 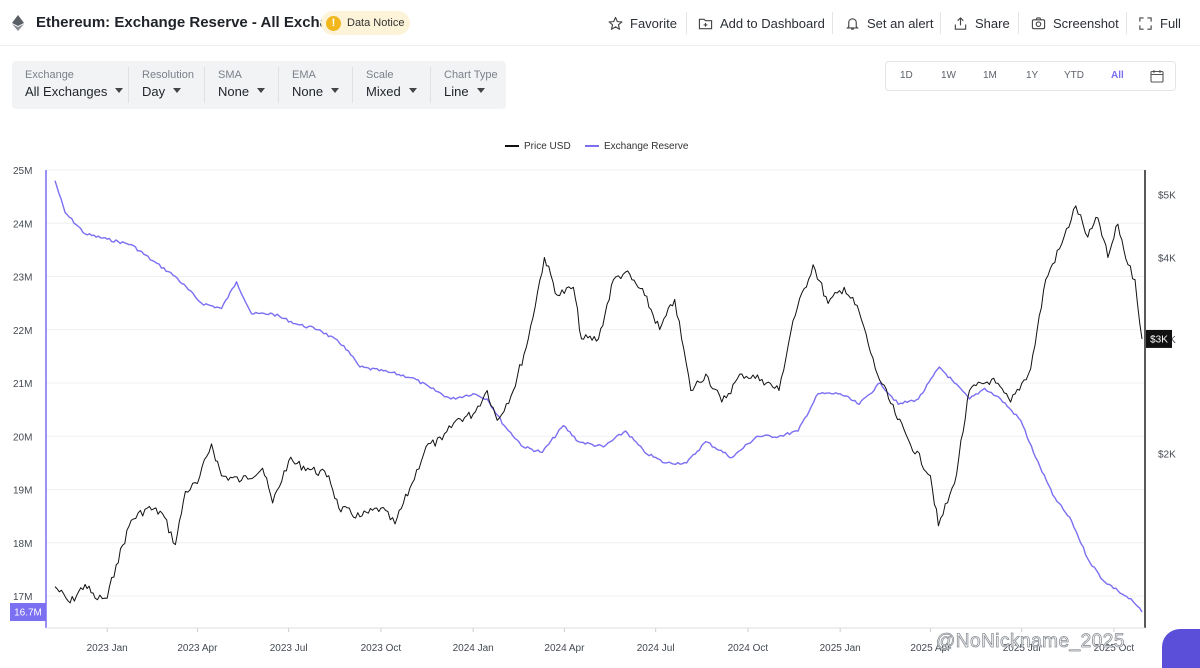 I want to click on x-tick-label: 2023 Jan, so click(x=107, y=648).